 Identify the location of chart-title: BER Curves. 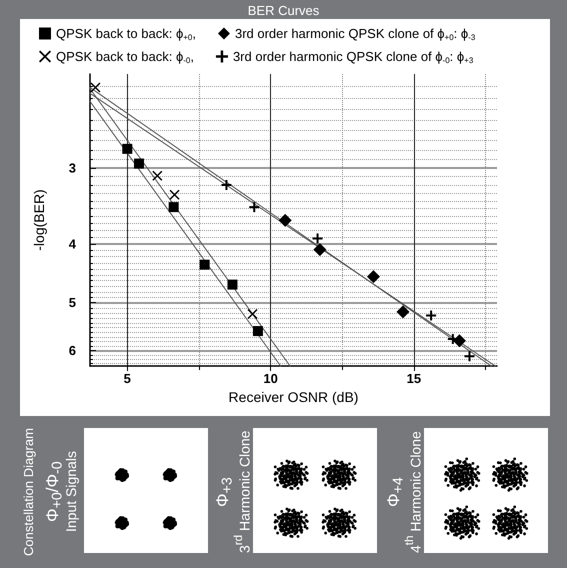
(284, 10).